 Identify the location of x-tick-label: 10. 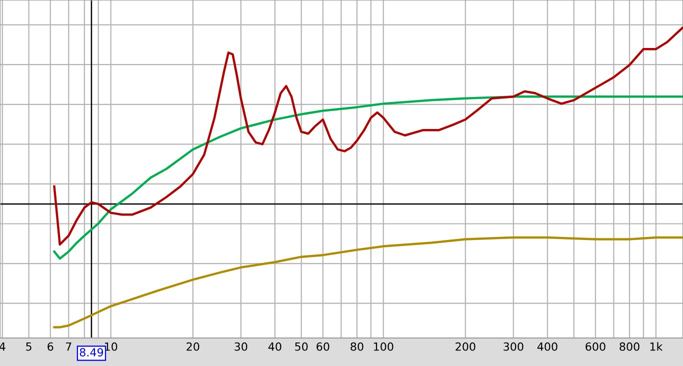
(111, 346).